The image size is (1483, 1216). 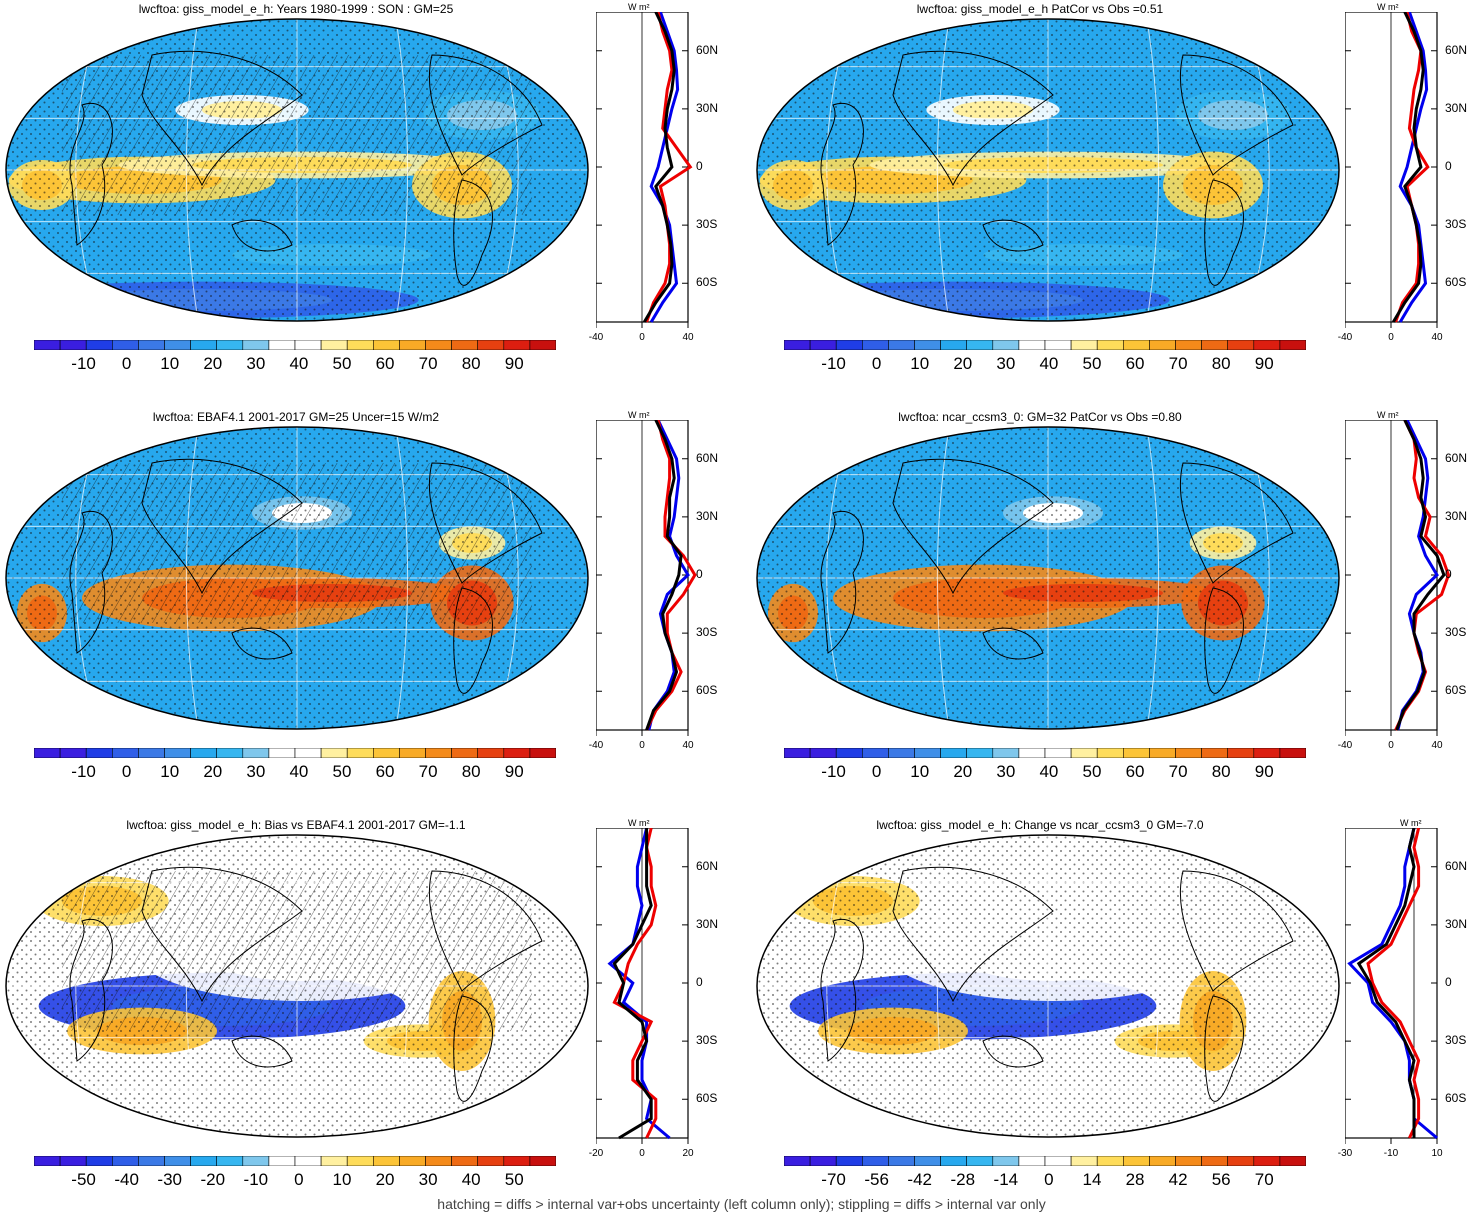 What do you see at coordinates (642, 337) in the screenshot?
I see `profile-x-tick-label: 0` at bounding box center [642, 337].